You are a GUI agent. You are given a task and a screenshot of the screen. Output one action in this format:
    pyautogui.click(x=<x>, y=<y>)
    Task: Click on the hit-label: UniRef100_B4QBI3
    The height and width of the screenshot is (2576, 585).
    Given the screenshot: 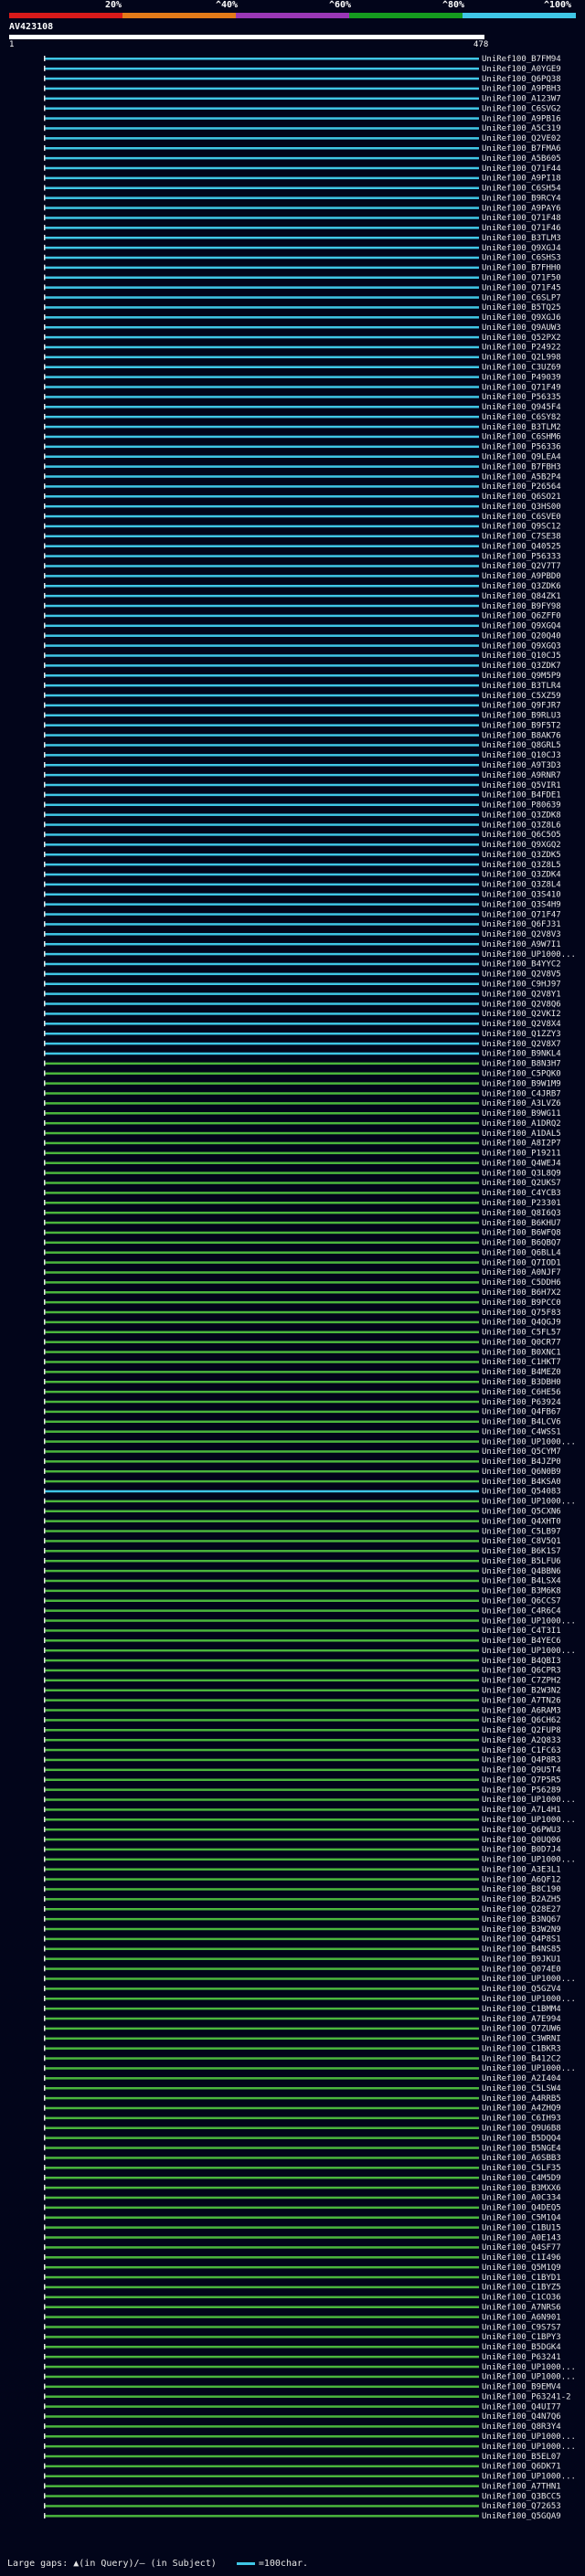 What is the action you would take?
    pyautogui.click(x=521, y=1661)
    